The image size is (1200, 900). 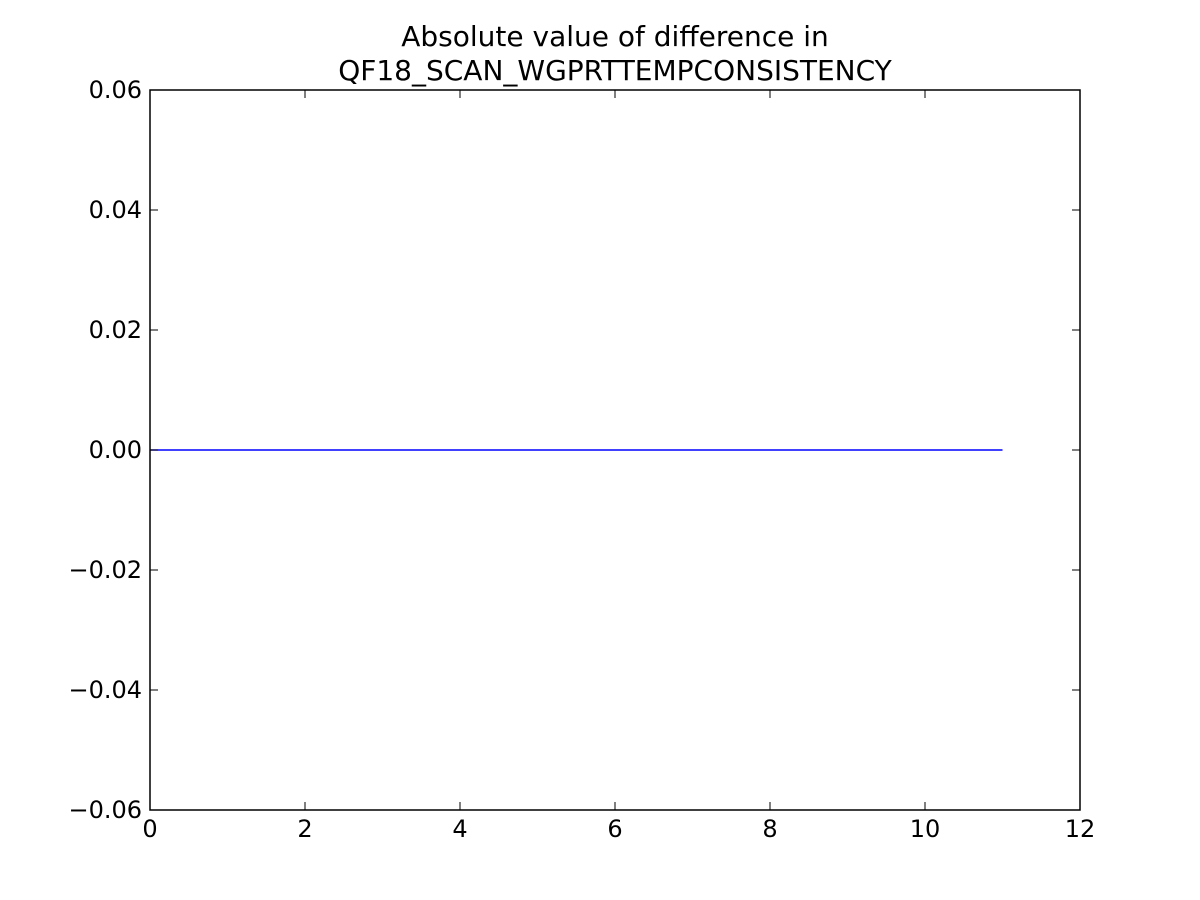 I want to click on y-tick-label: 0.02, so click(x=115, y=330).